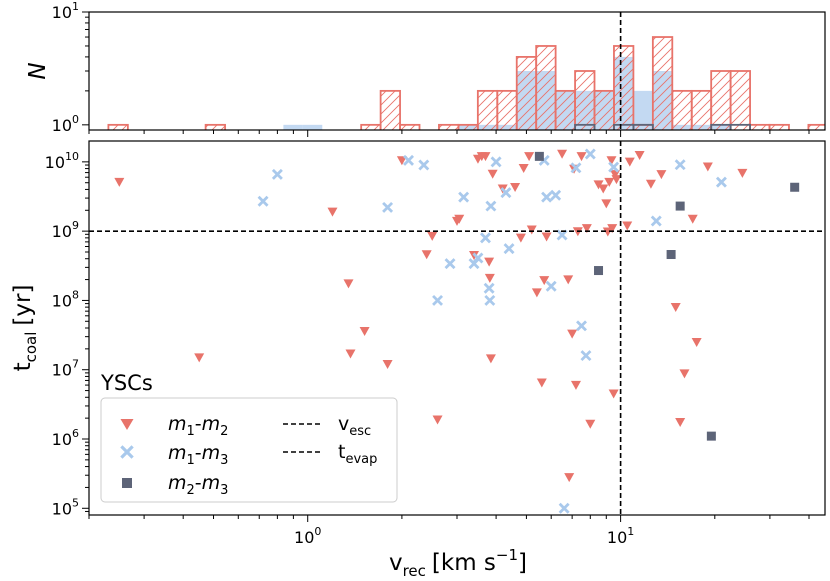  What do you see at coordinates (126, 383) in the screenshot?
I see `legend-title: YSCs` at bounding box center [126, 383].